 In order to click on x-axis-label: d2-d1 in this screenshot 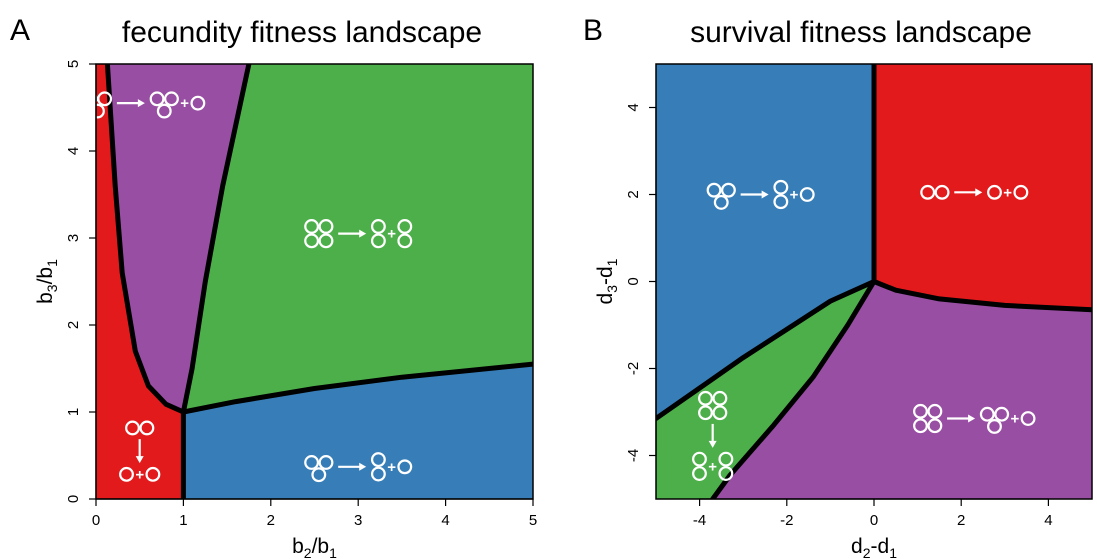, I will do `click(874, 547)`.